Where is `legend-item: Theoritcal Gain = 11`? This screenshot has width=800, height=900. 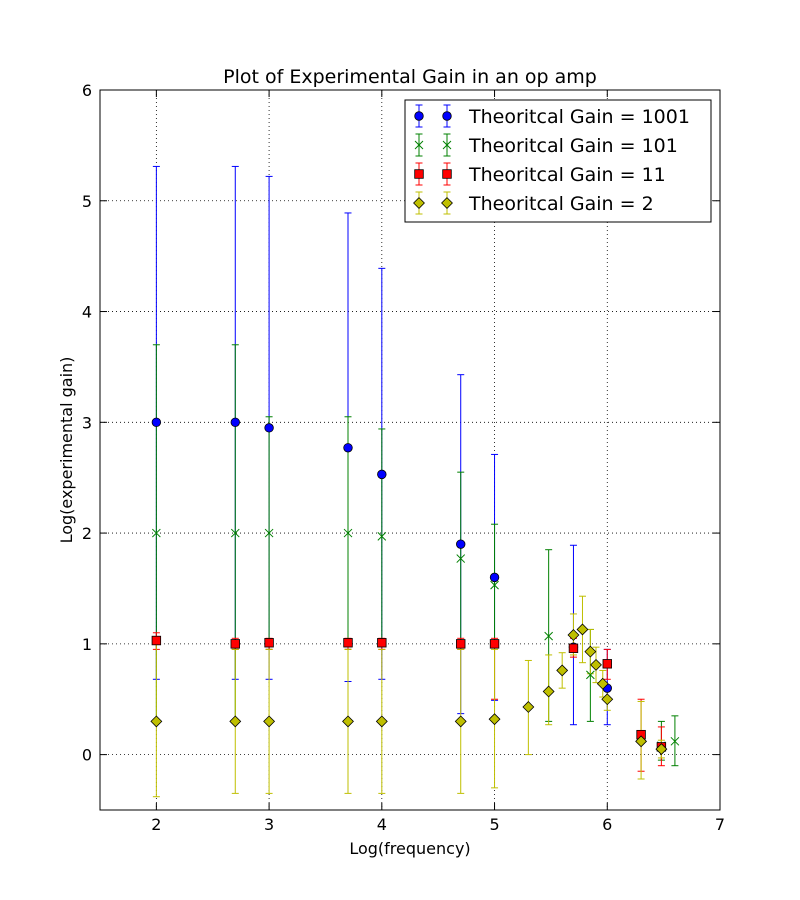
legend-item: Theoritcal Gain = 11 is located at coordinates (540, 174).